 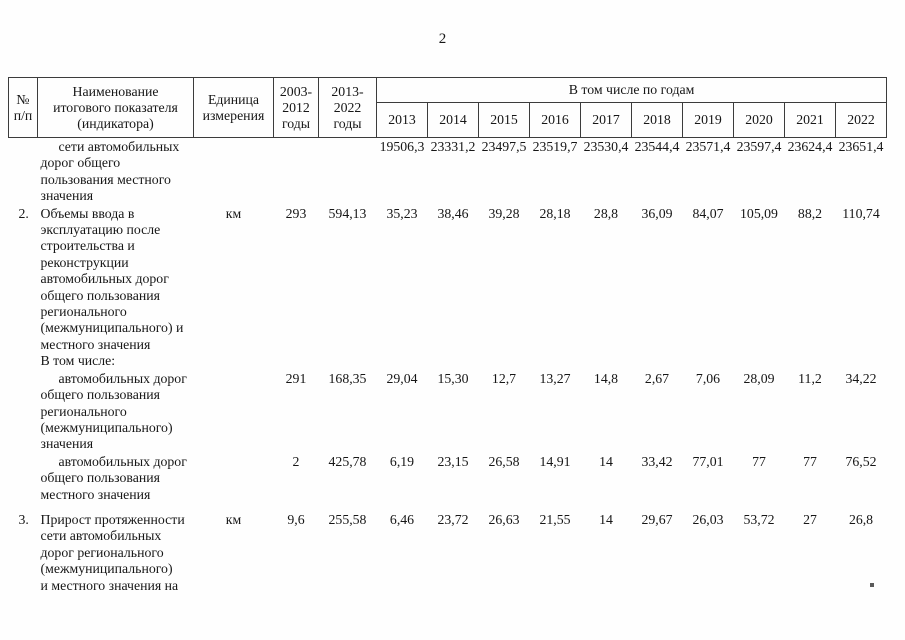 I want to click on year-value-cell-2014: 23,15, so click(x=453, y=461).